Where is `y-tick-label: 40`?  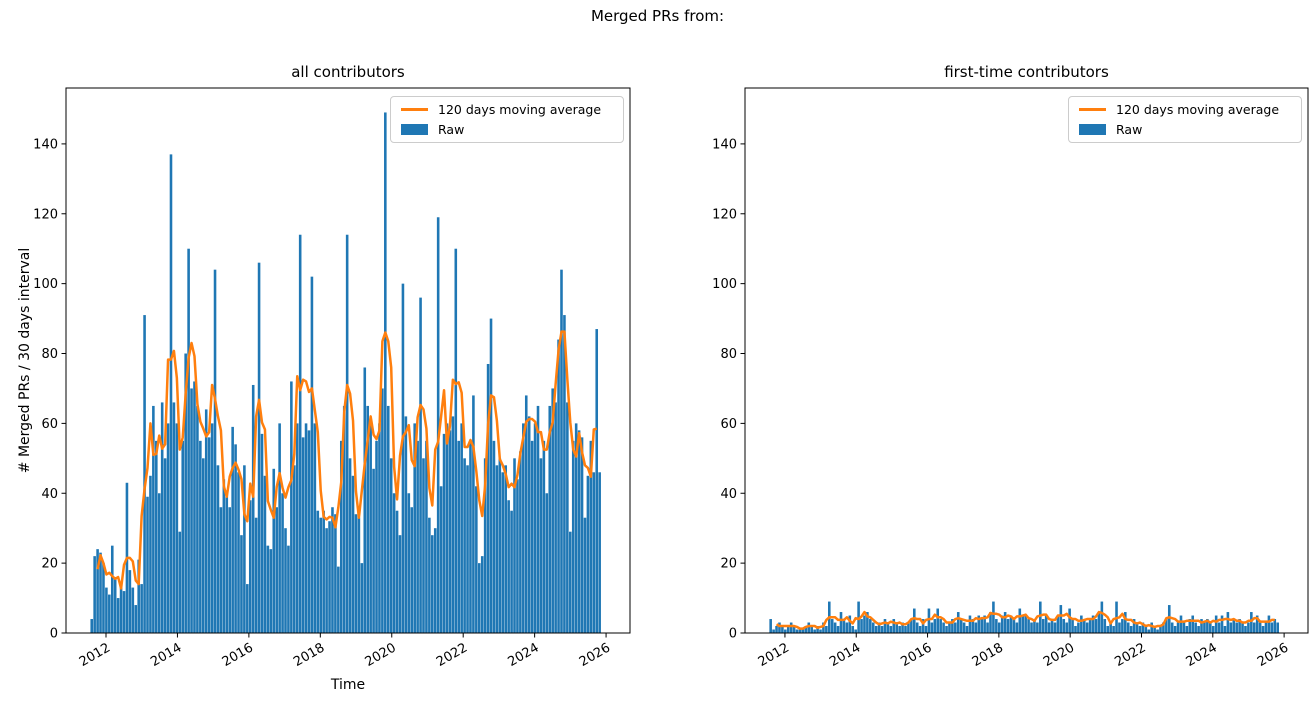 y-tick-label: 40 is located at coordinates (728, 494).